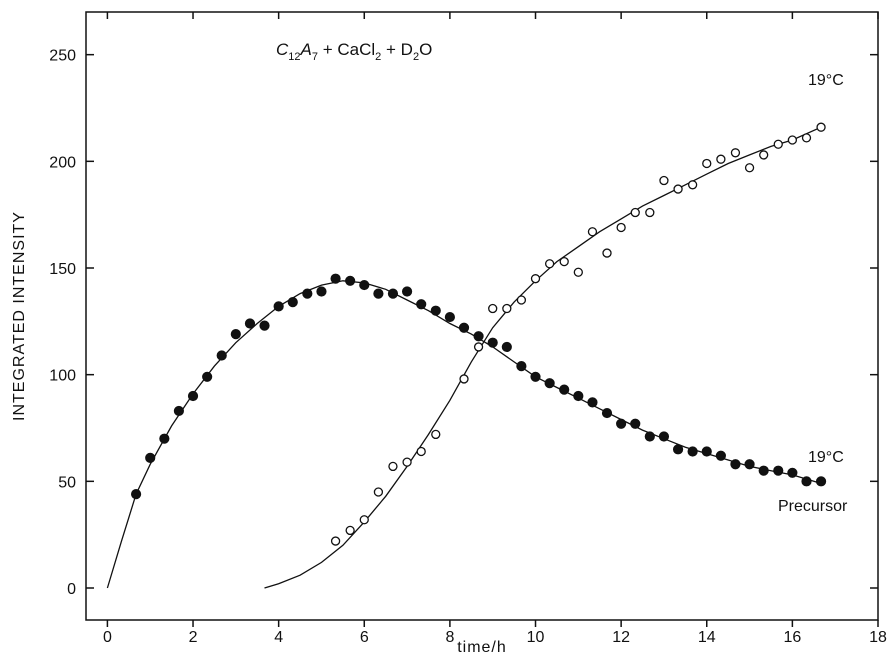 Image resolution: width=889 pixels, height=658 pixels. Describe the element at coordinates (346, 49) in the screenshot. I see `title-cacl: + CaCl` at that location.